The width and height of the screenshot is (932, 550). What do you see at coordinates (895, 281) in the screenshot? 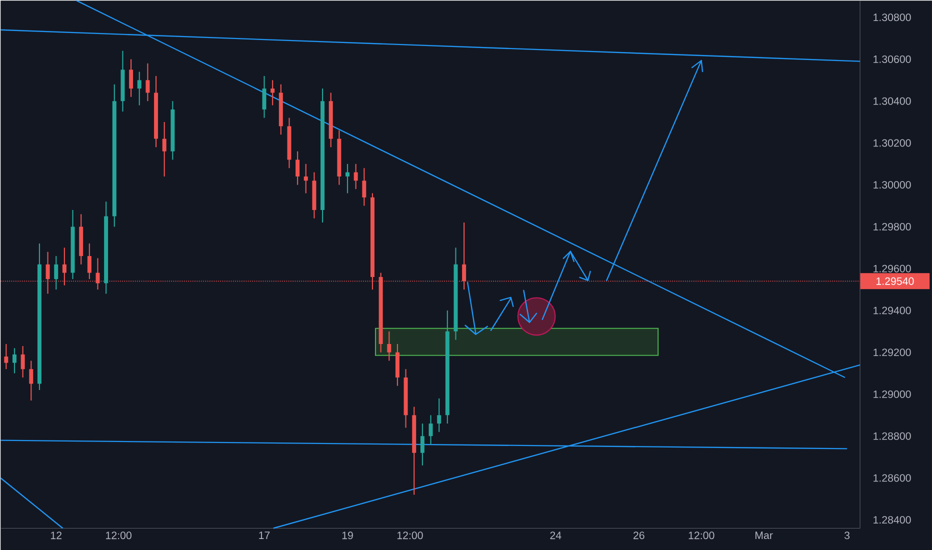
I see `ref-line-label: 1.29540` at bounding box center [895, 281].